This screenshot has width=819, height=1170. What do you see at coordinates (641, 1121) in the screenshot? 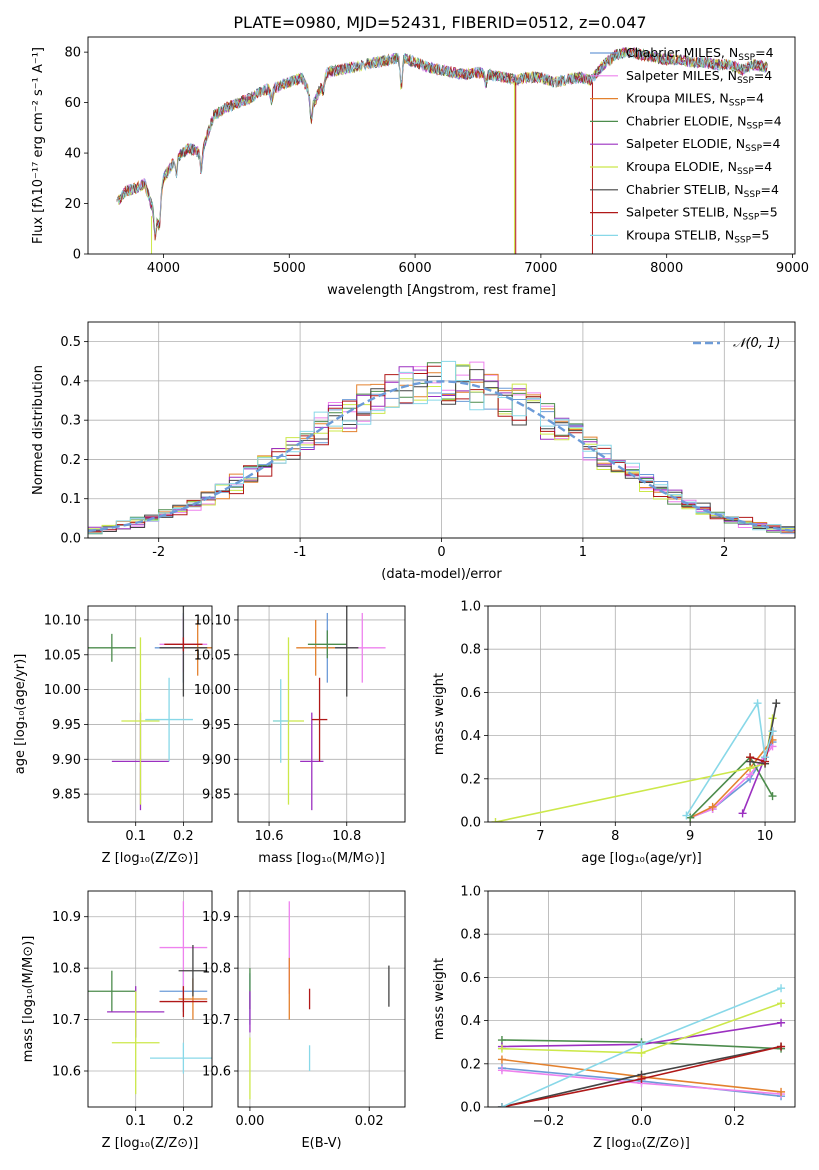
I see `x-tick-label: 0.0` at bounding box center [641, 1121].